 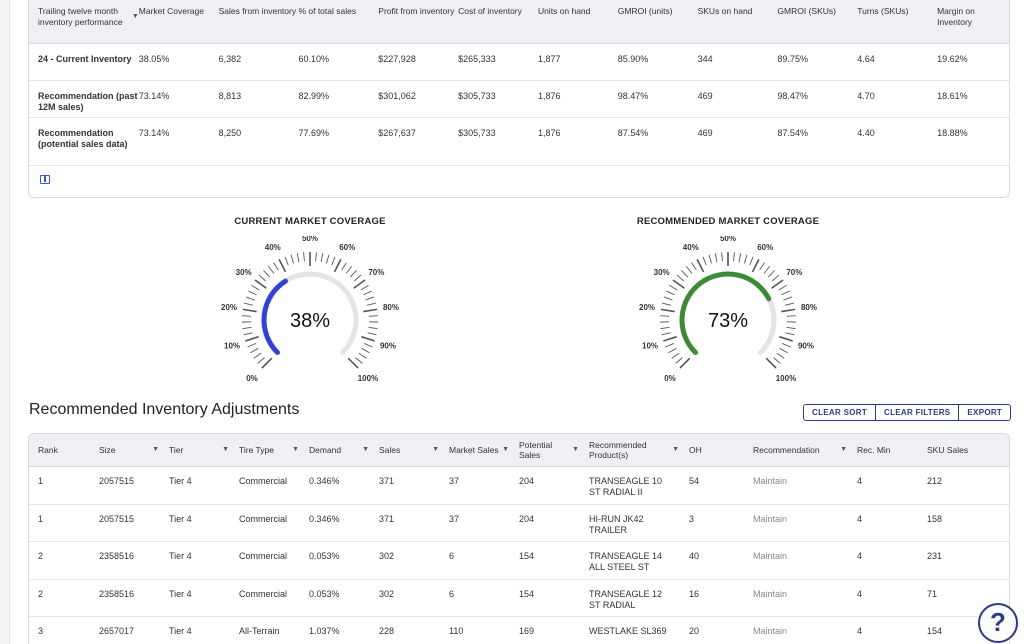 I want to click on performance-header-3: % of total sales, so click(x=327, y=11).